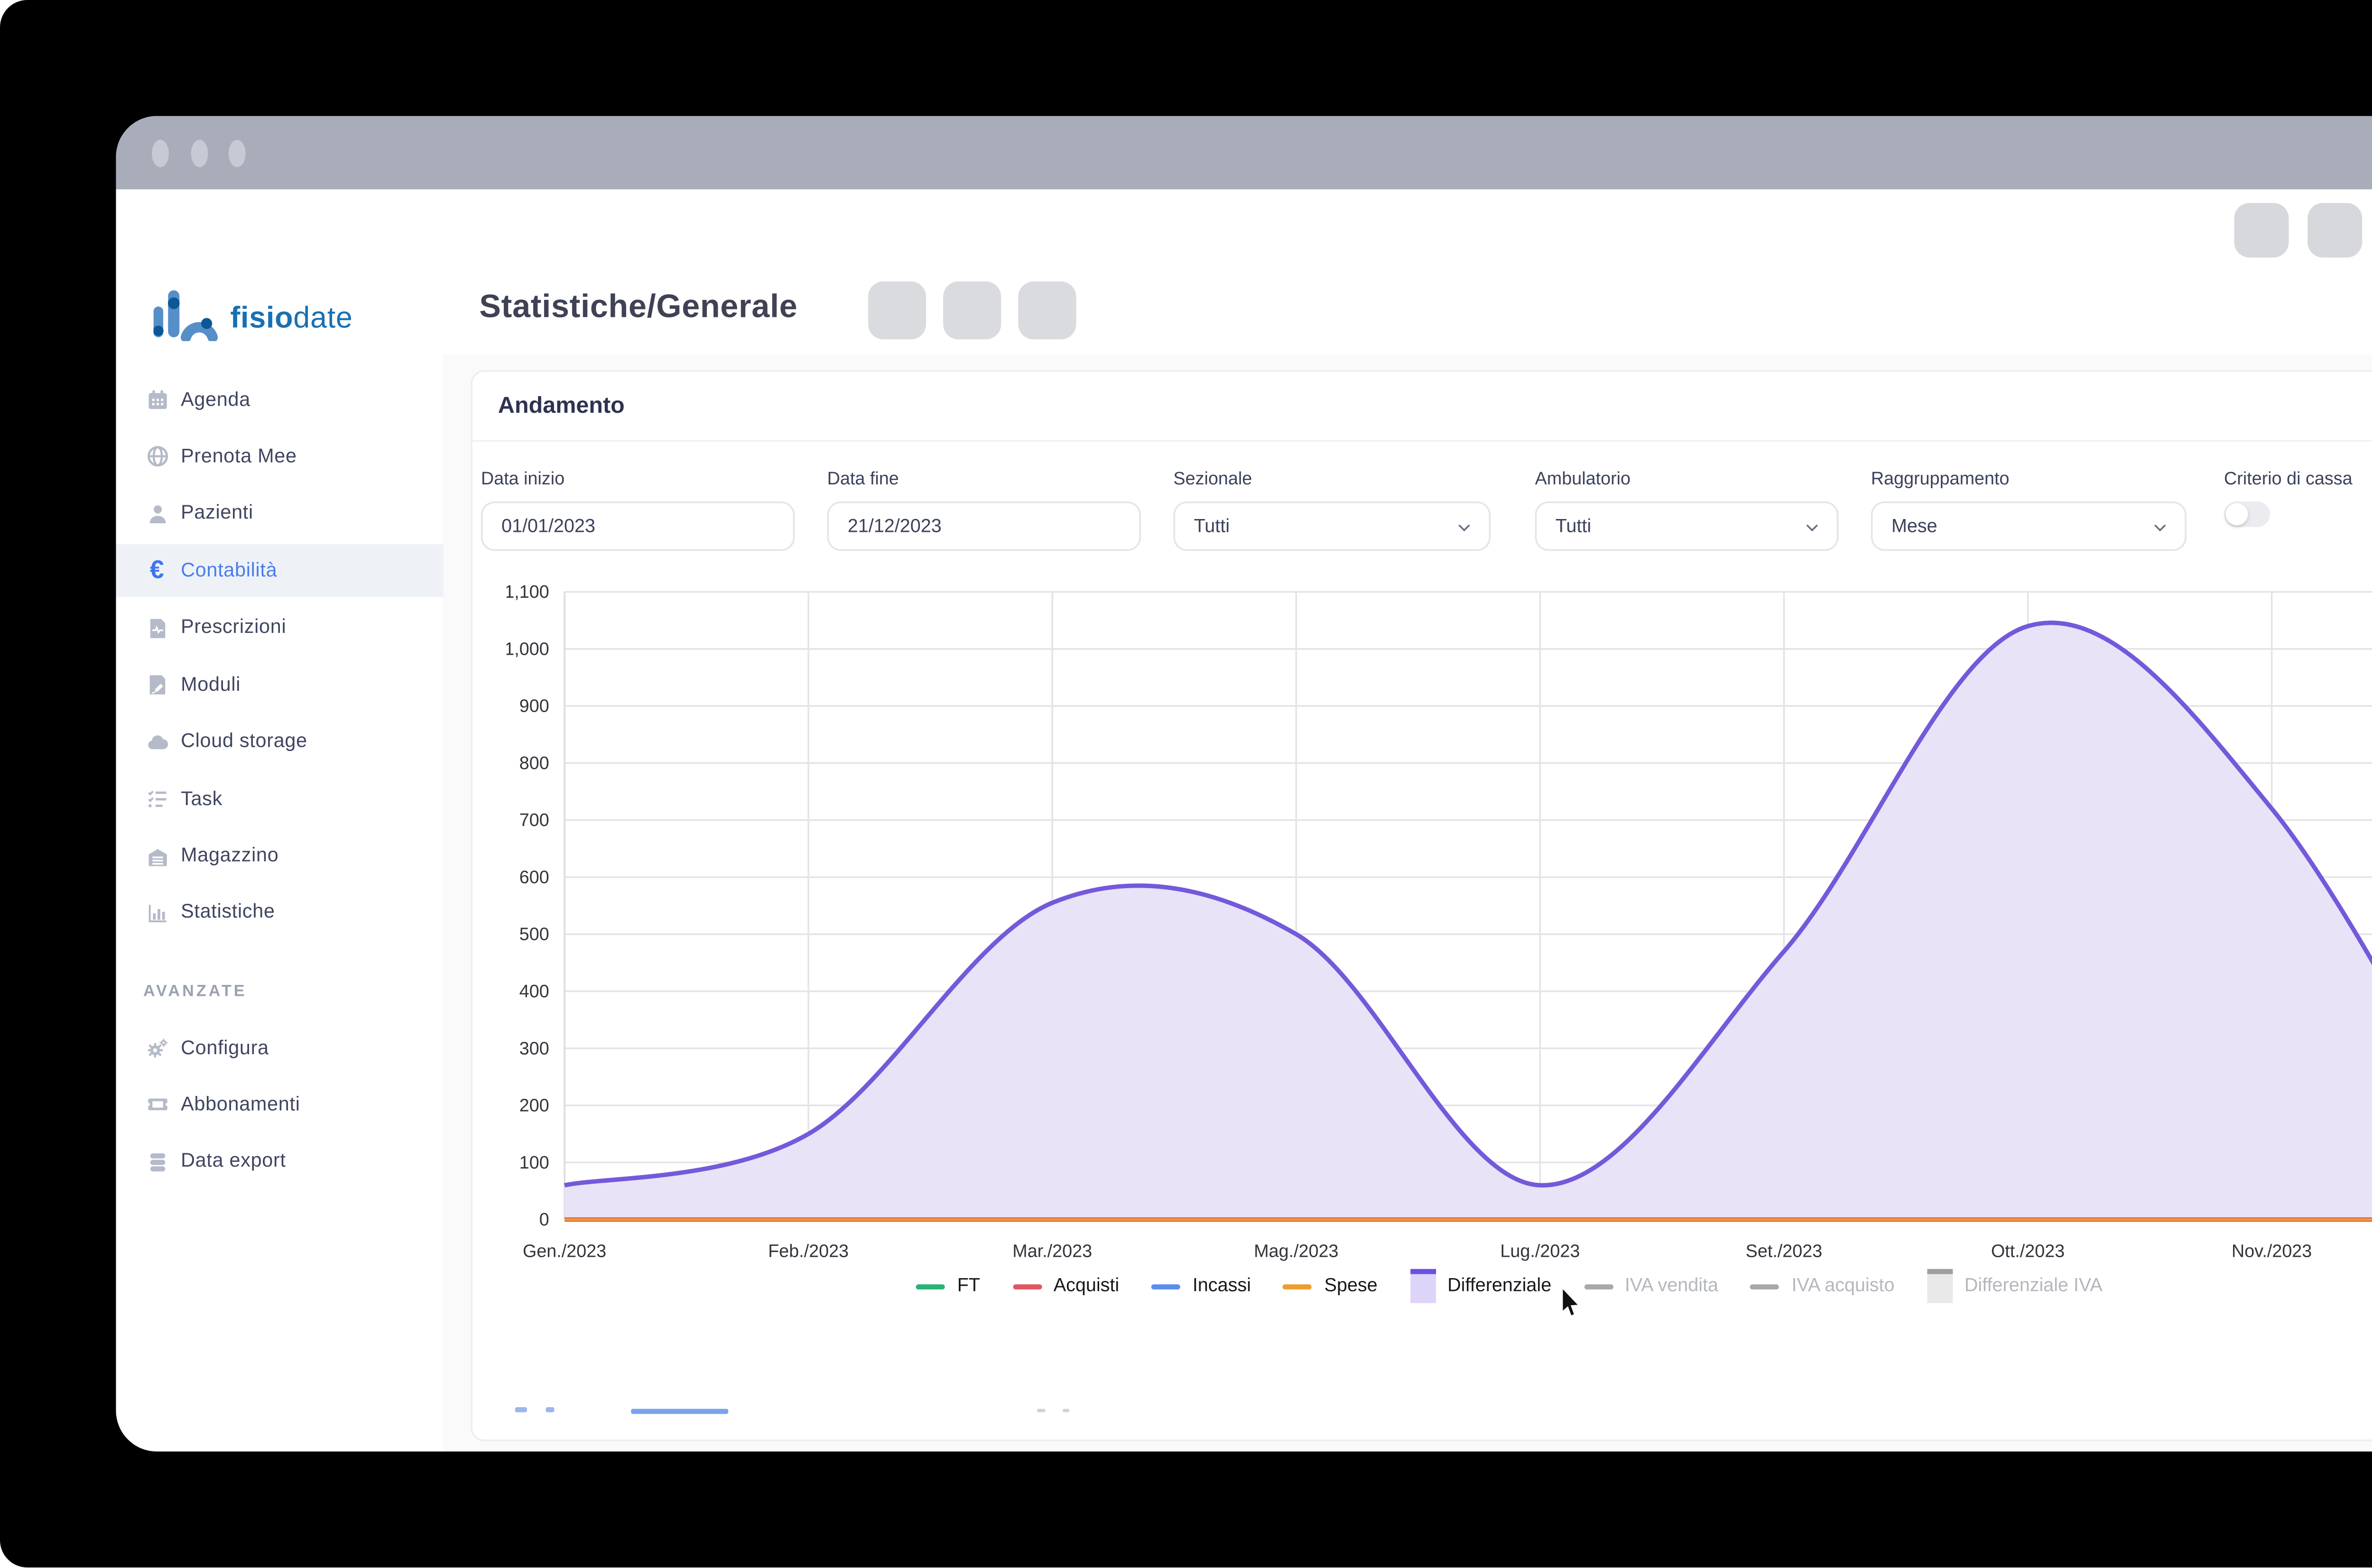 The height and width of the screenshot is (1568, 2372). What do you see at coordinates (279, 399) in the screenshot?
I see `sidebar-item-agenda: Agenda` at bounding box center [279, 399].